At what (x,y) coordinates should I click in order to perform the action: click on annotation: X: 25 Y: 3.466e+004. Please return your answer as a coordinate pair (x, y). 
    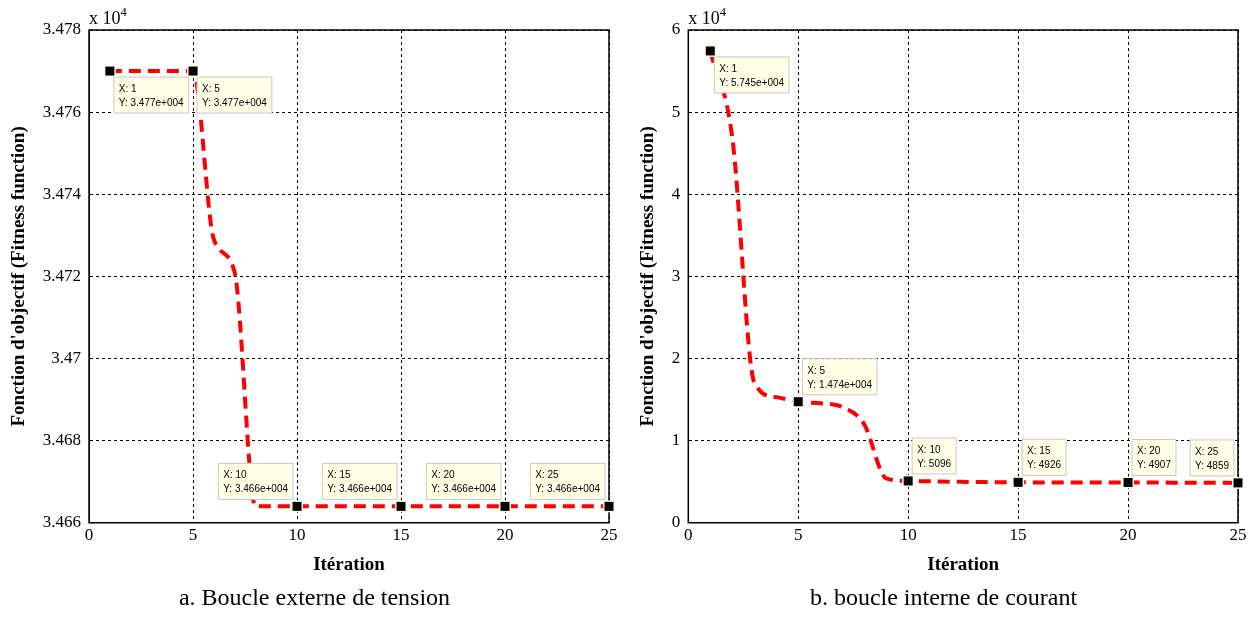
    Looking at the image, I should click on (568, 482).